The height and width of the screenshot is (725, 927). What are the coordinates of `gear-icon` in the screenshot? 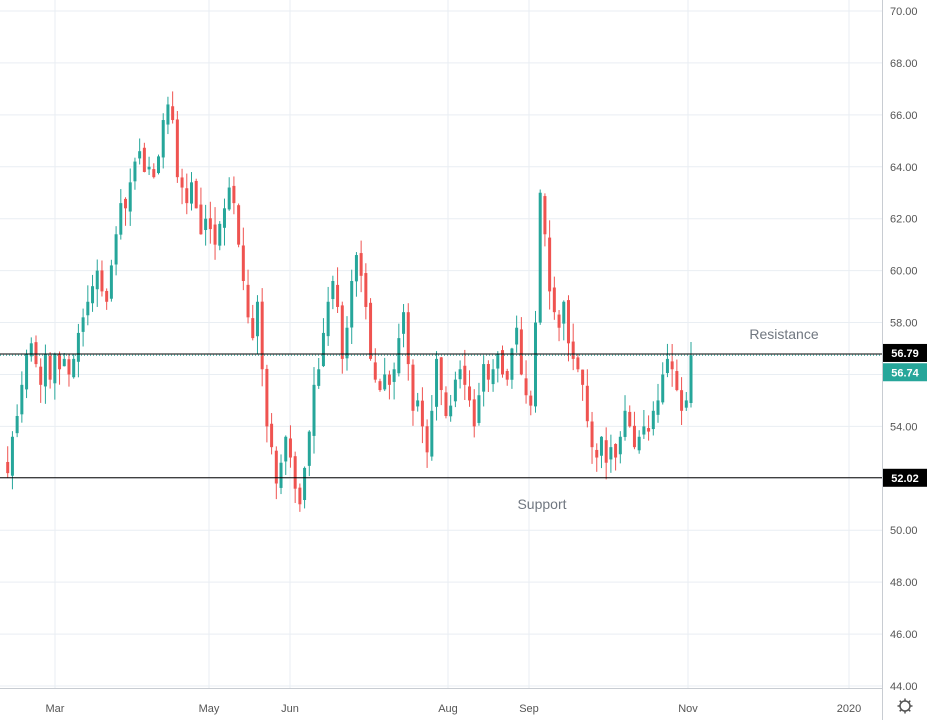 It's located at (905, 706).